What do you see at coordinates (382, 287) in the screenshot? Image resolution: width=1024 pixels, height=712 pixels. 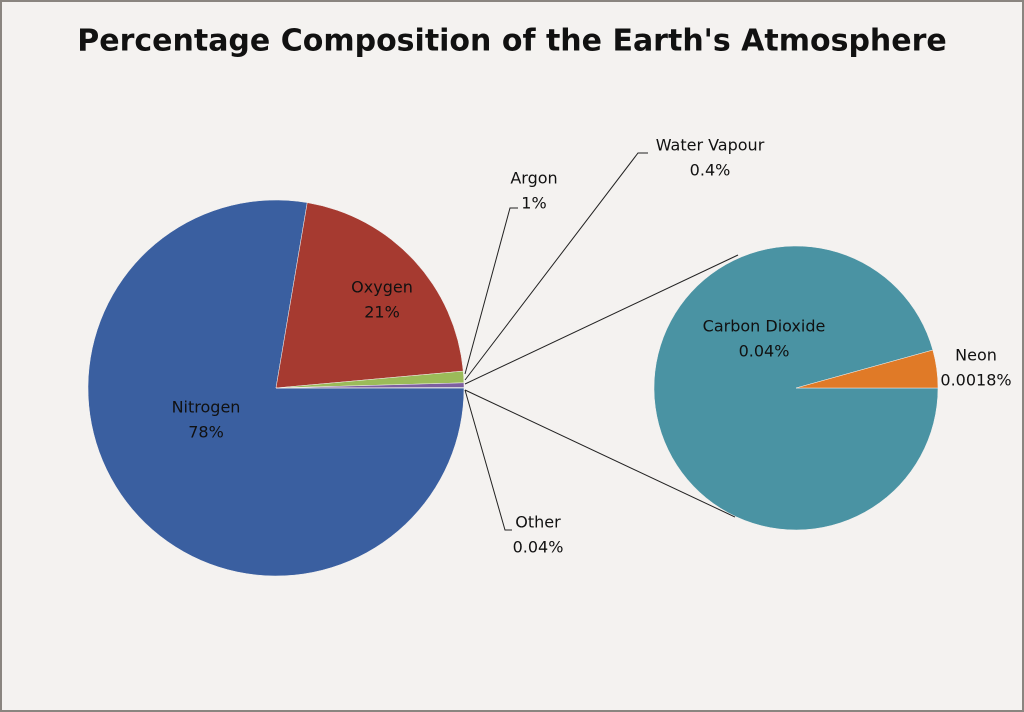 I see `slice-label: Oxygen` at bounding box center [382, 287].